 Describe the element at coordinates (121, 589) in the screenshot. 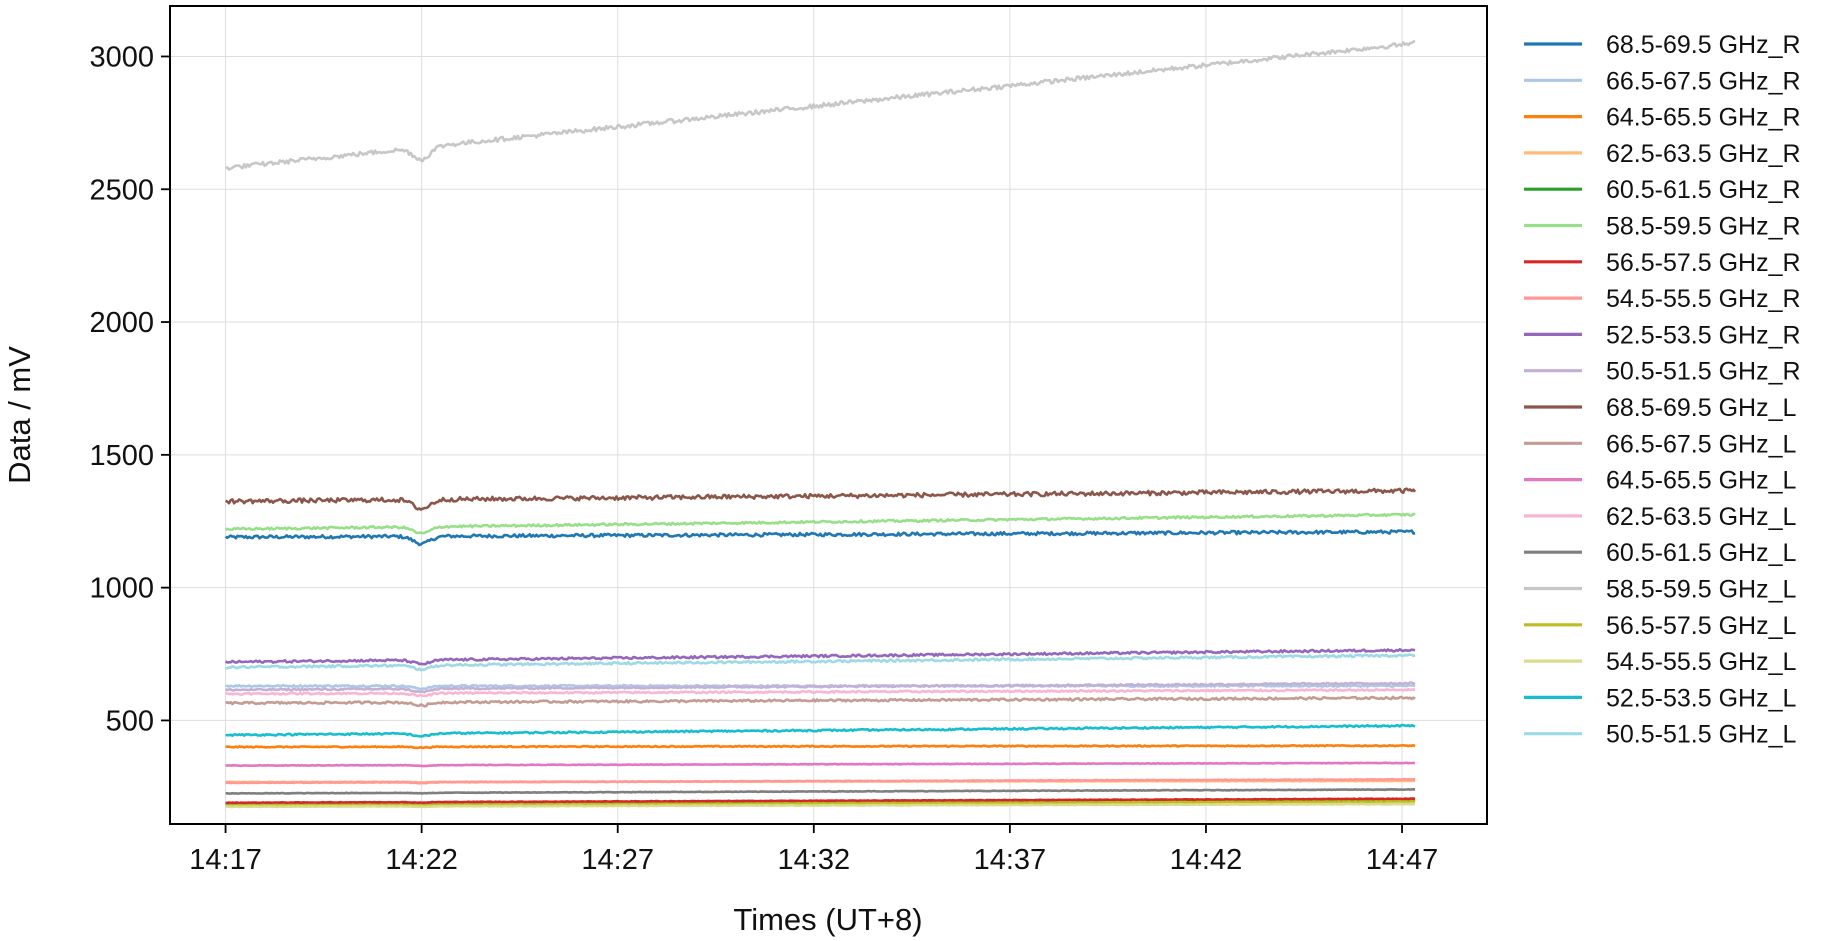

I see `y-tick-label: 1000` at that location.